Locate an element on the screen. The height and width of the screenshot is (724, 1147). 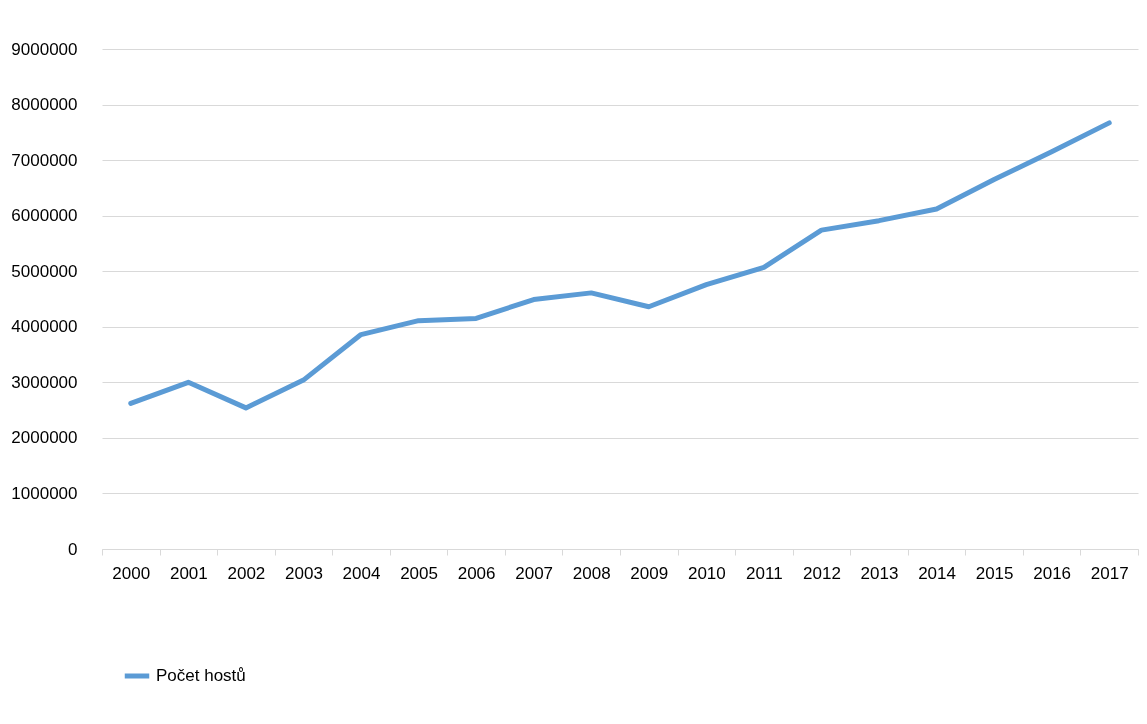
legend-label: Počet hostů is located at coordinates (201, 675).